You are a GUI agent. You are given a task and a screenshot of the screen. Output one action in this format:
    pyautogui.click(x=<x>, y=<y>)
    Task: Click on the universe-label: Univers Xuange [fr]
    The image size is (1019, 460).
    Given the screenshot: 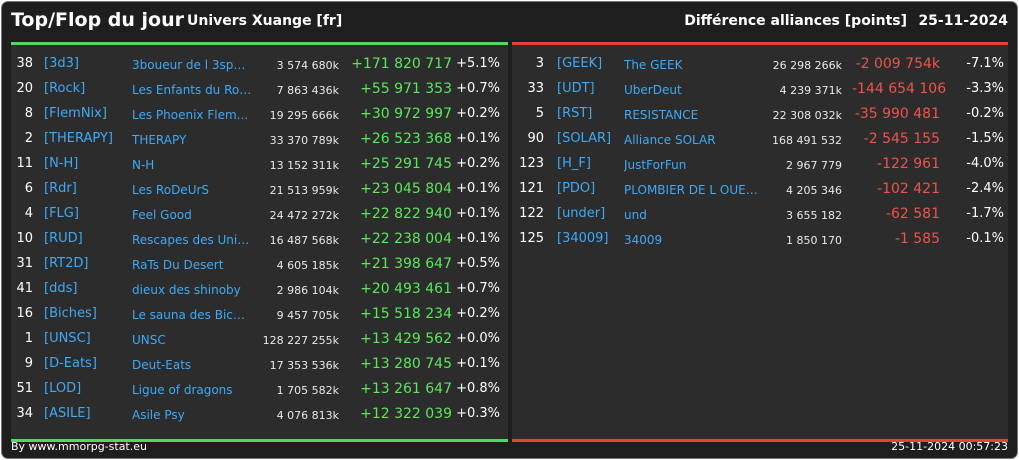 What is the action you would take?
    pyautogui.click(x=265, y=21)
    